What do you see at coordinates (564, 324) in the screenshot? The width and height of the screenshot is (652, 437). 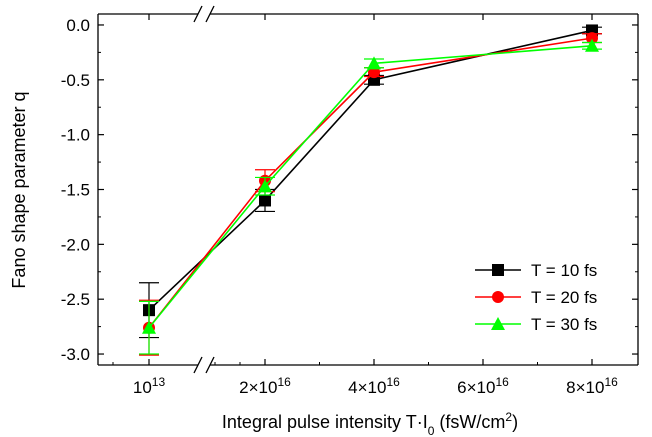 I see `legend-label: T = 30 fs` at bounding box center [564, 324].